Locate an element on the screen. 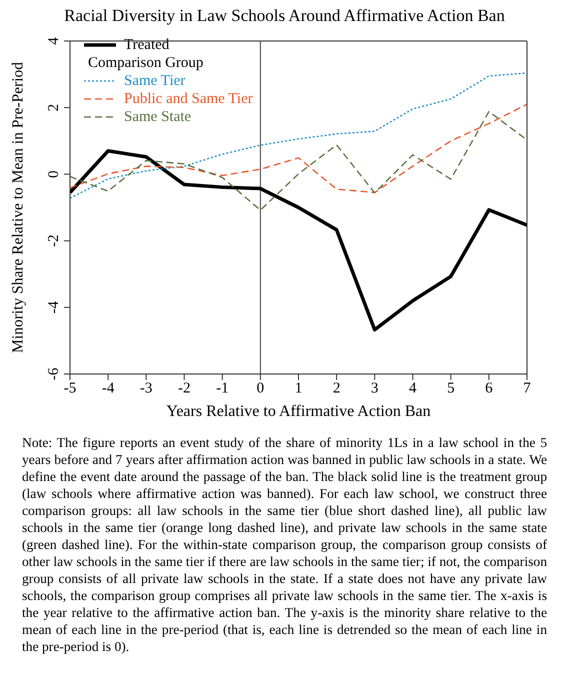 Image resolution: width=569 pixels, height=680 pixels. y-tick-label: 4 is located at coordinates (54, 40).